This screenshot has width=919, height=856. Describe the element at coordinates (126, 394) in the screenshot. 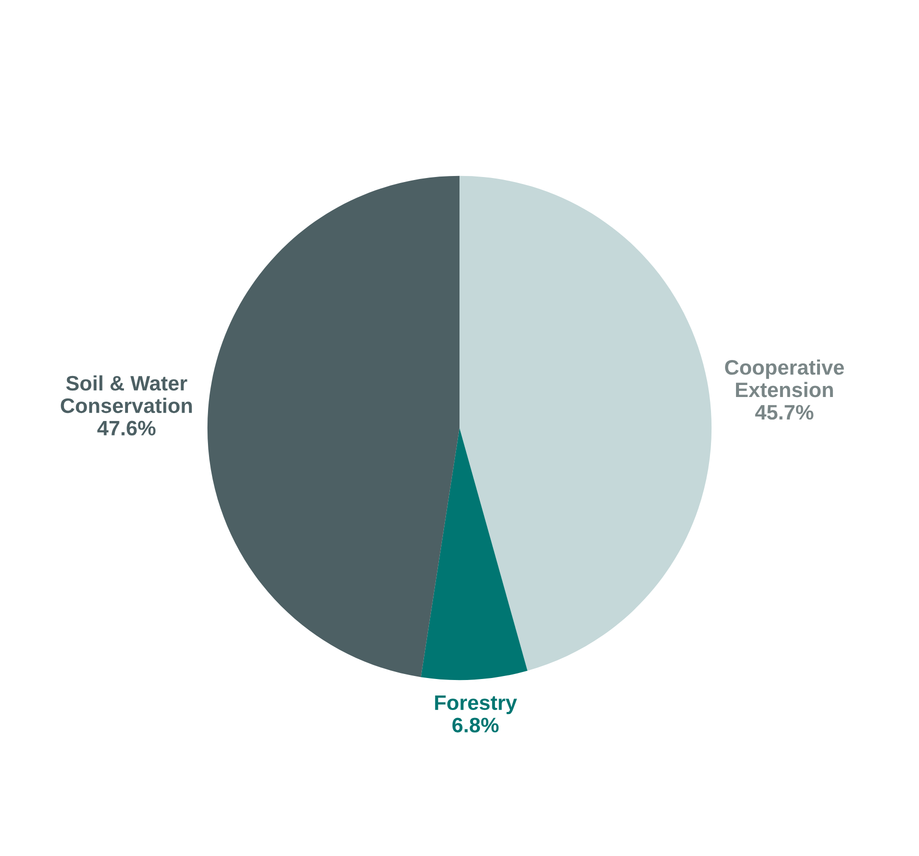

I see `slice-label: Soil & Water Conservation` at that location.